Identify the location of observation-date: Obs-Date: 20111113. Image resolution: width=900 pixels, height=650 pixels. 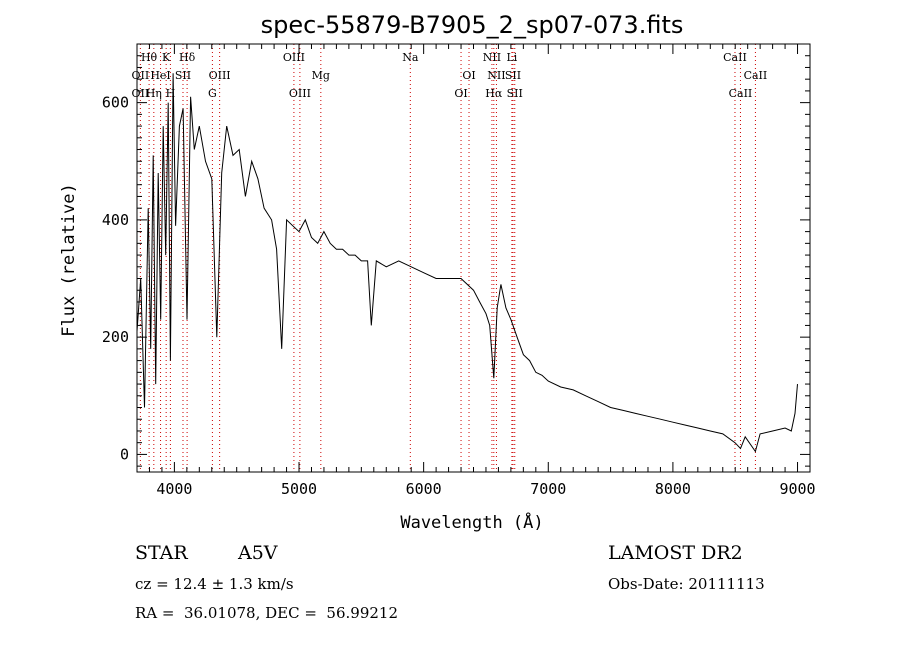
(686, 584).